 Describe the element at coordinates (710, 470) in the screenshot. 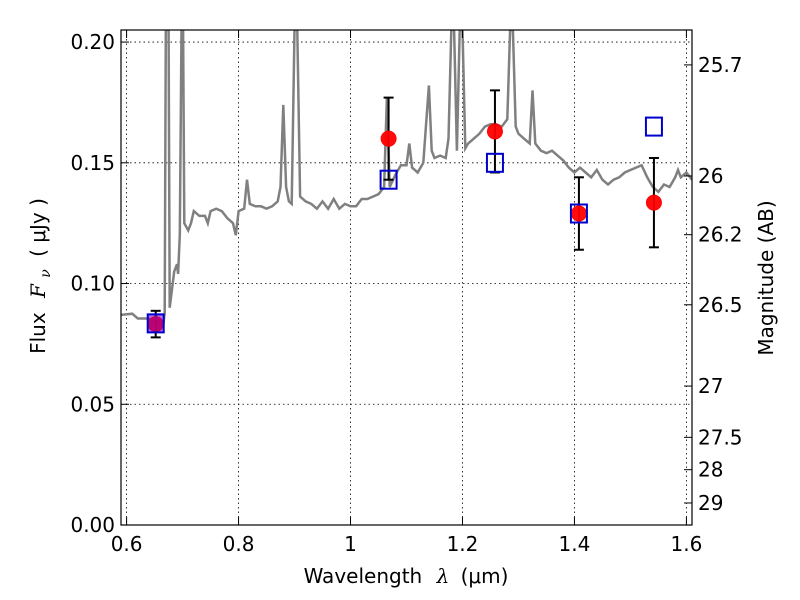

I see `right-tick-label: 28` at that location.